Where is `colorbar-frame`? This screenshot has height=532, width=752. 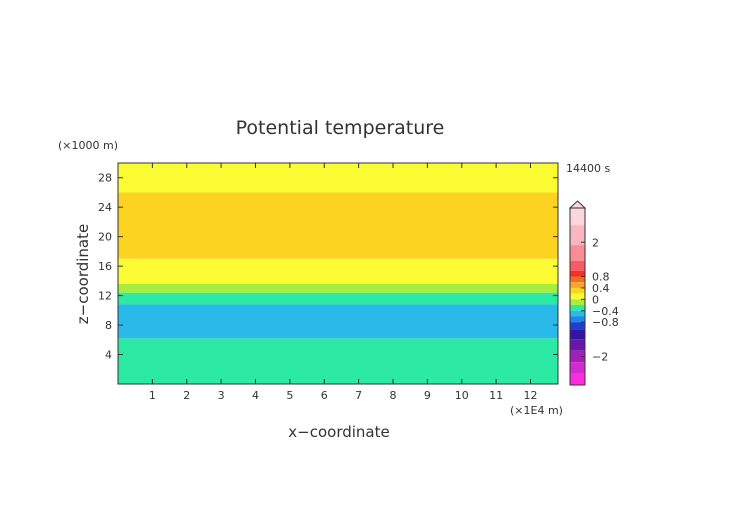 colorbar-frame is located at coordinates (577, 296).